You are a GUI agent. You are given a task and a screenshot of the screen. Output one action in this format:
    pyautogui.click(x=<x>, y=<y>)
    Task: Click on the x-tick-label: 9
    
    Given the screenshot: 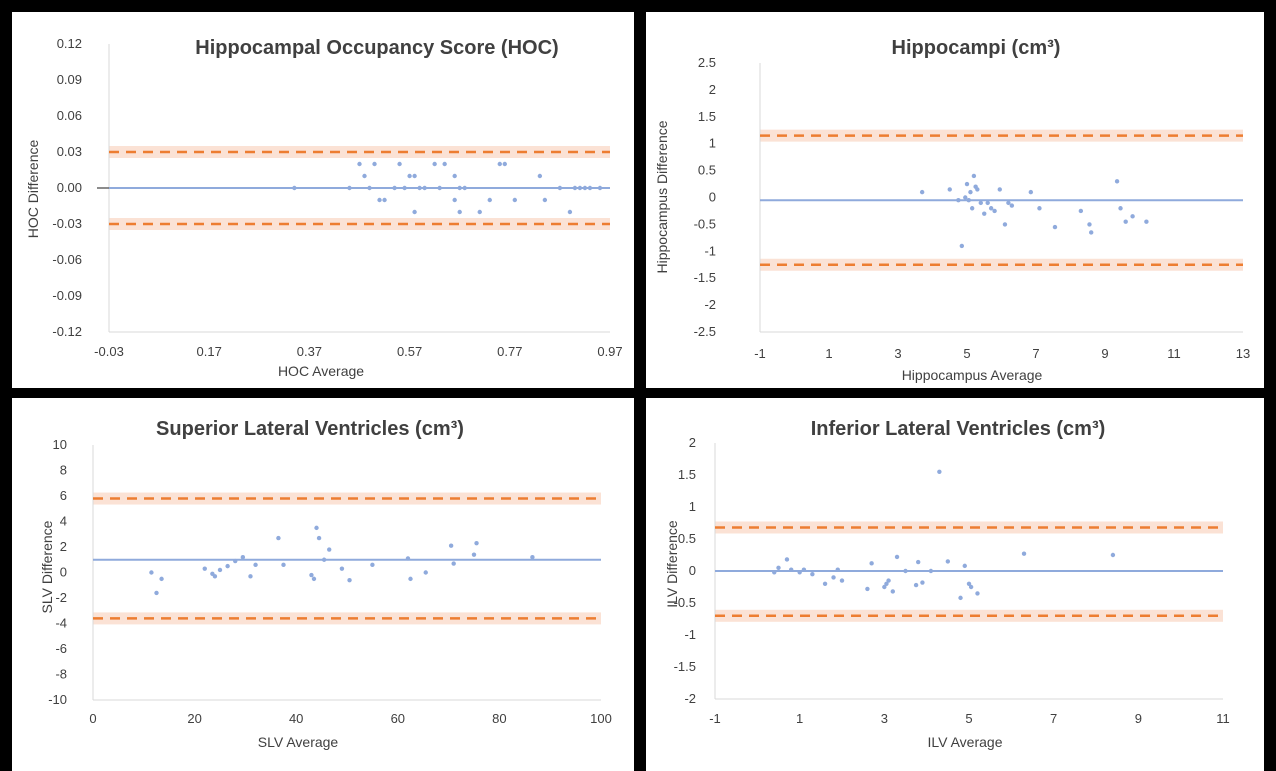 What is the action you would take?
    pyautogui.click(x=1104, y=353)
    